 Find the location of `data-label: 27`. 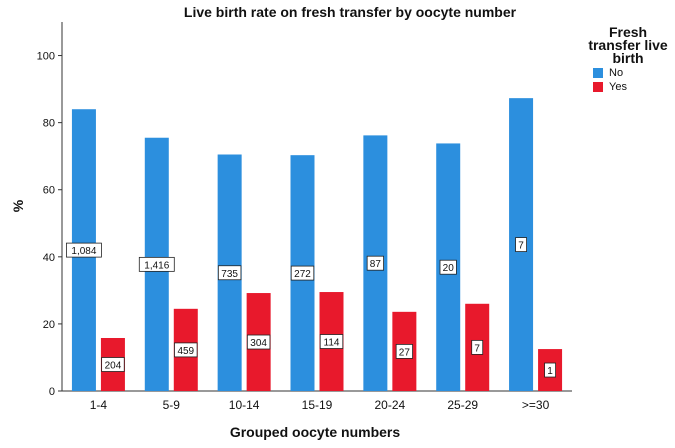

data-label: 27 is located at coordinates (405, 352).